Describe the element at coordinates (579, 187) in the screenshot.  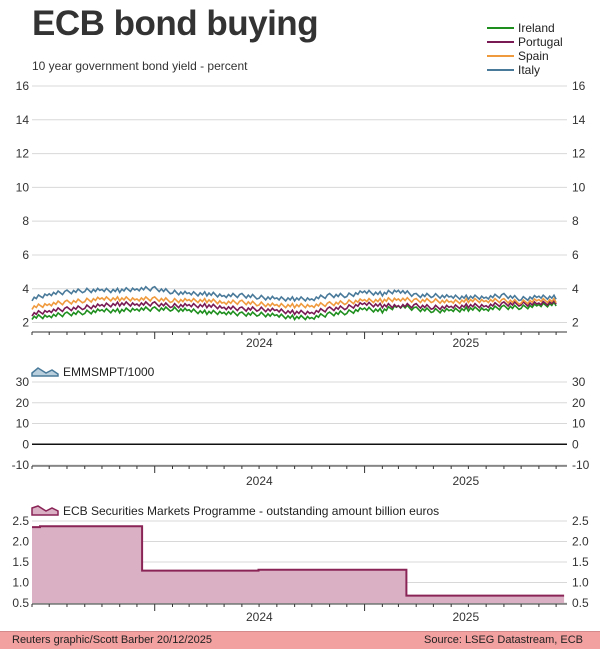
I see `panel-1-ytick-right: 10` at that location.